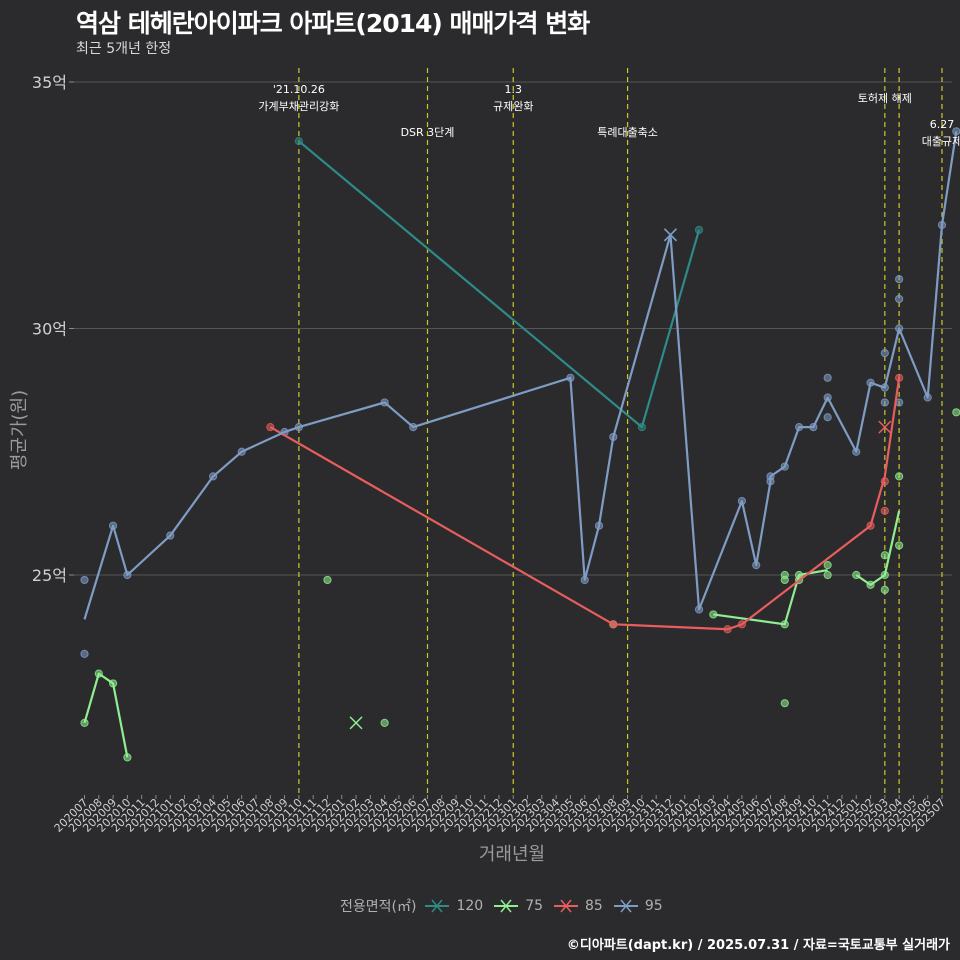  Describe the element at coordinates (594, 906) in the screenshot. I see `legend-label: 85` at that location.